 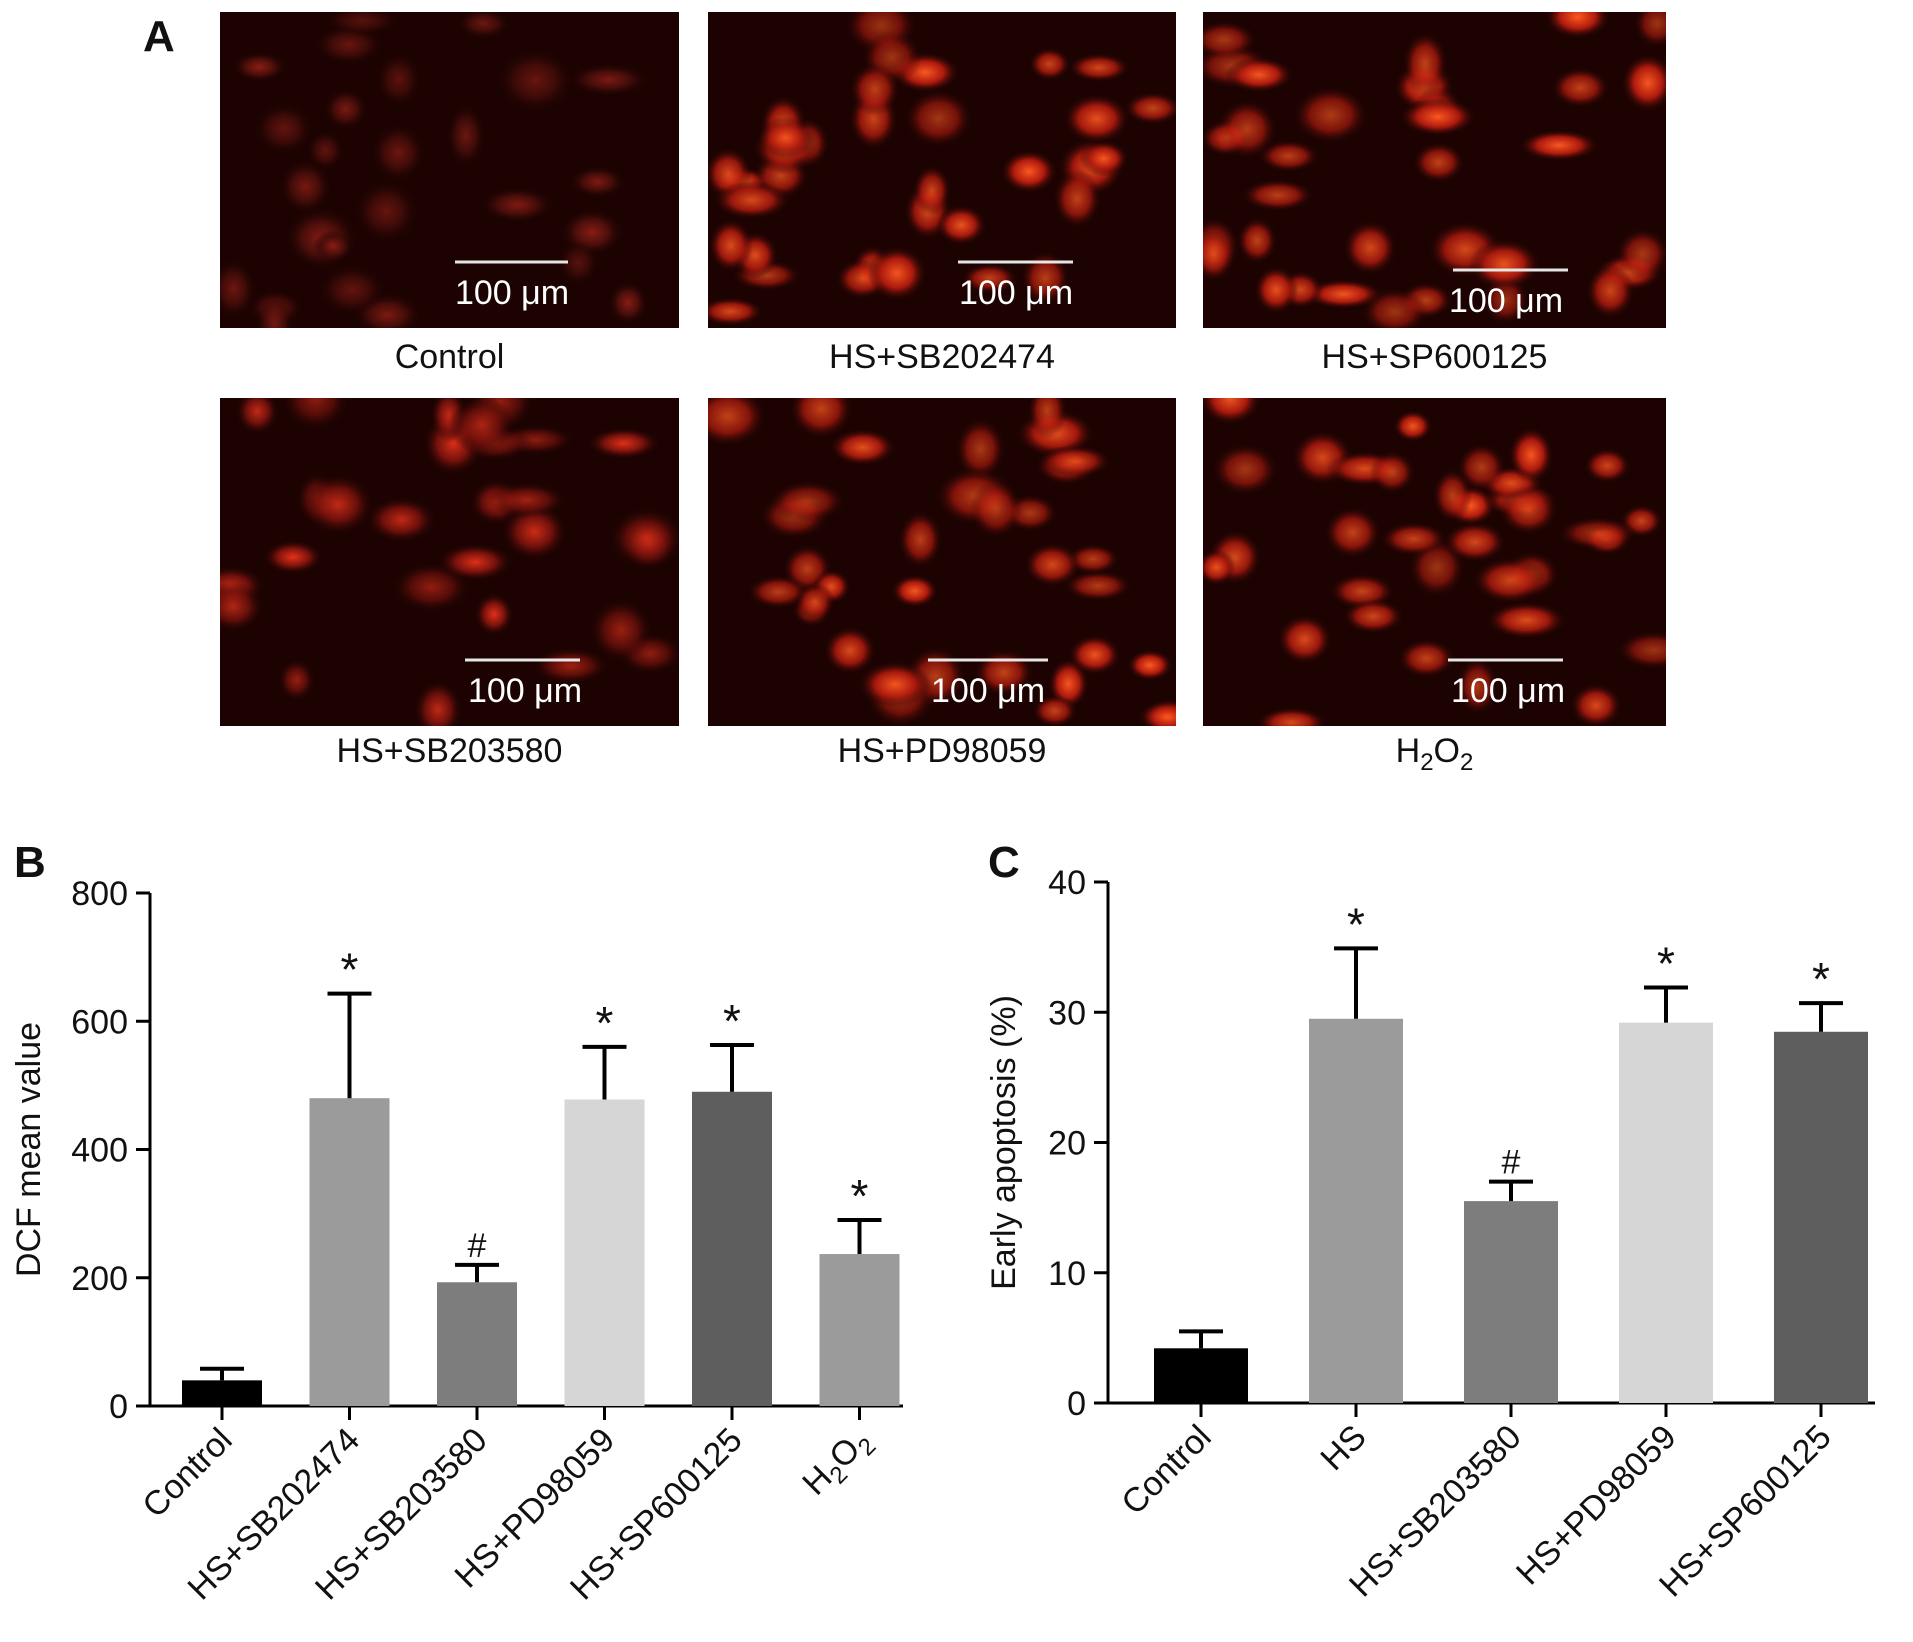 What do you see at coordinates (1067, 1144) in the screenshot?
I see `y-tick-label: 20` at bounding box center [1067, 1144].